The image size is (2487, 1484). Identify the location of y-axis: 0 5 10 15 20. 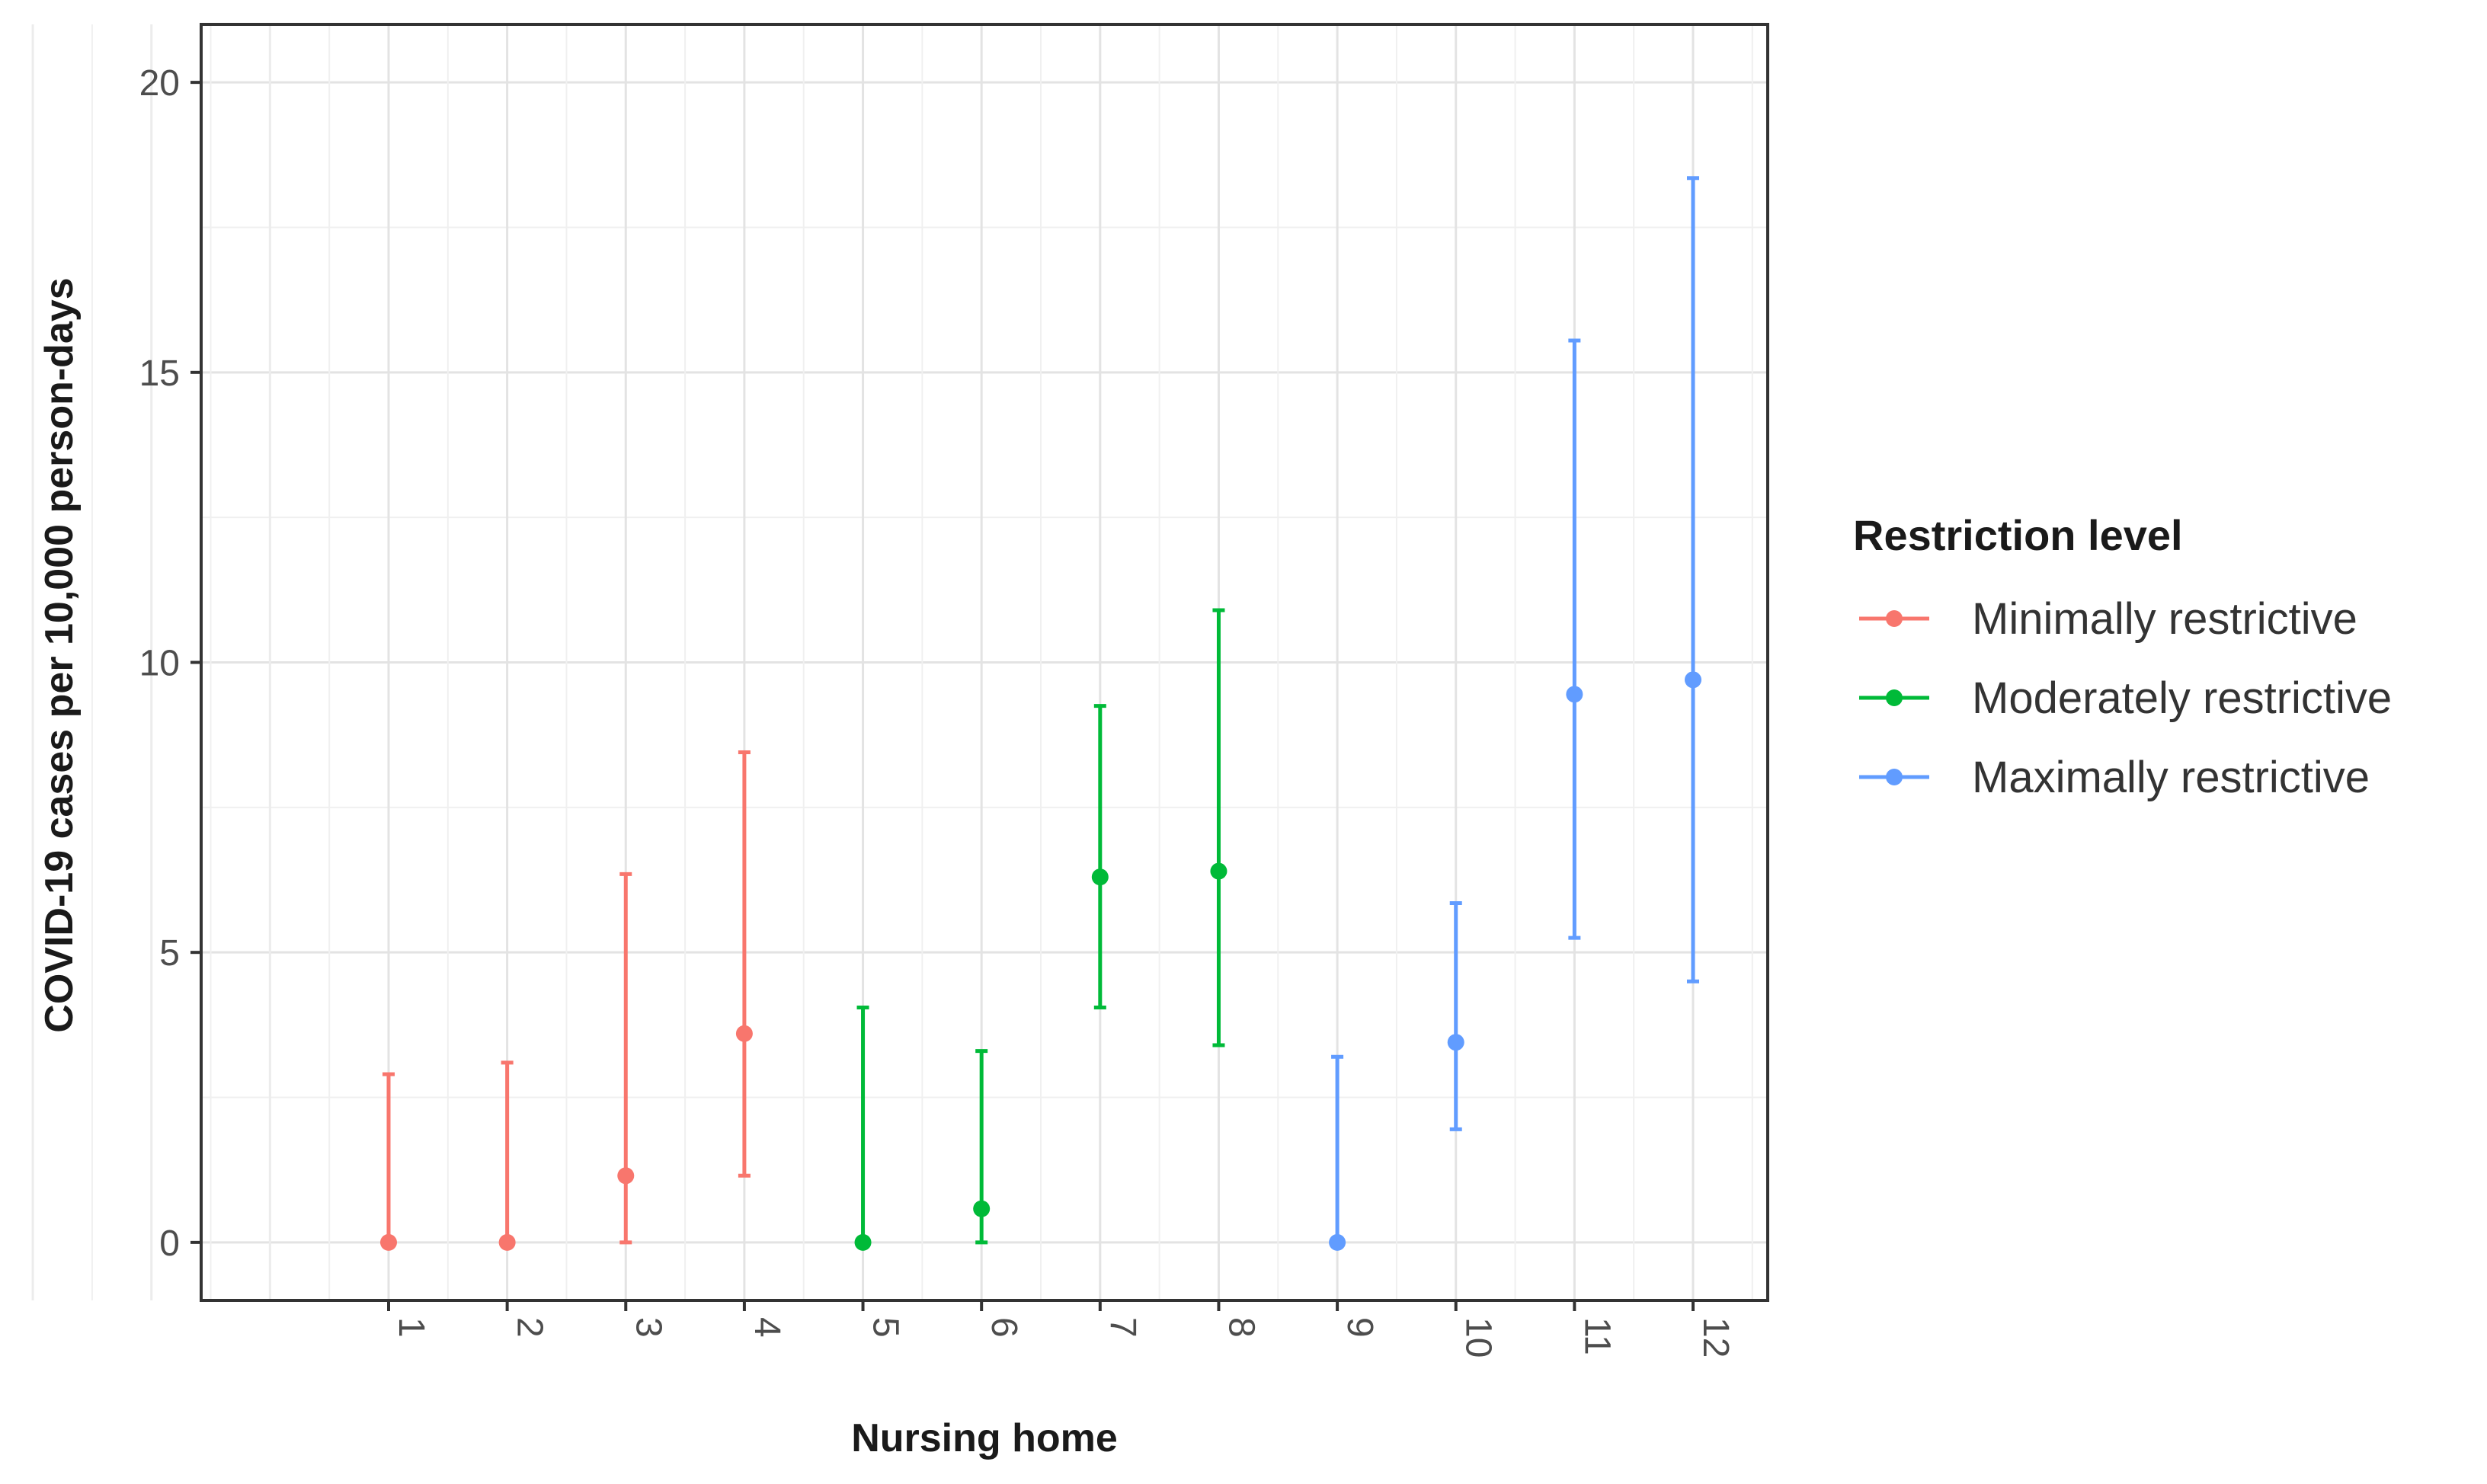
(170, 663).